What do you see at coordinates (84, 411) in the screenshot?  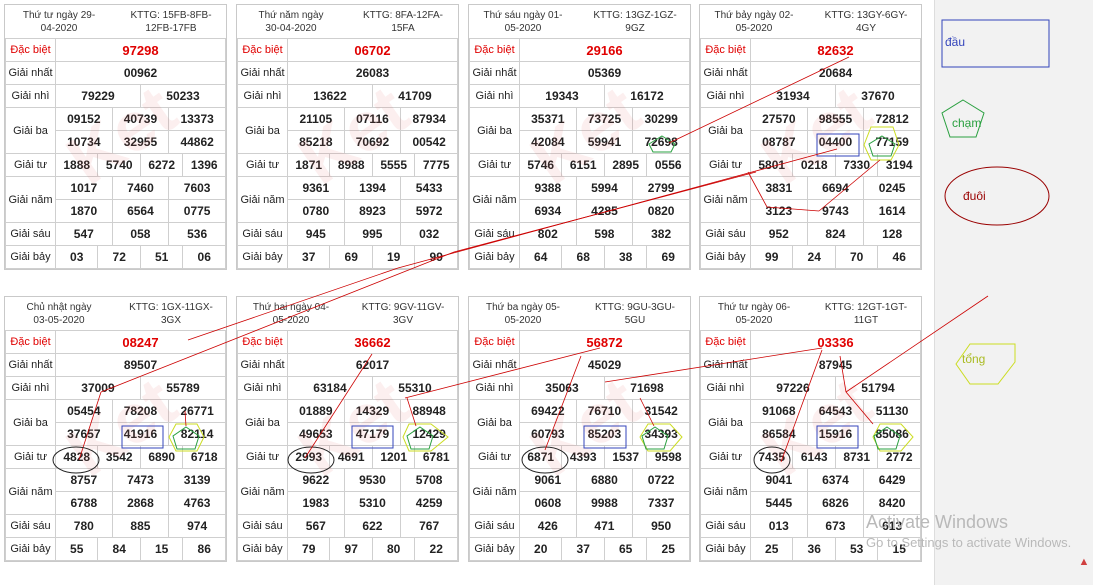 I see `prize-number: 05454` at bounding box center [84, 411].